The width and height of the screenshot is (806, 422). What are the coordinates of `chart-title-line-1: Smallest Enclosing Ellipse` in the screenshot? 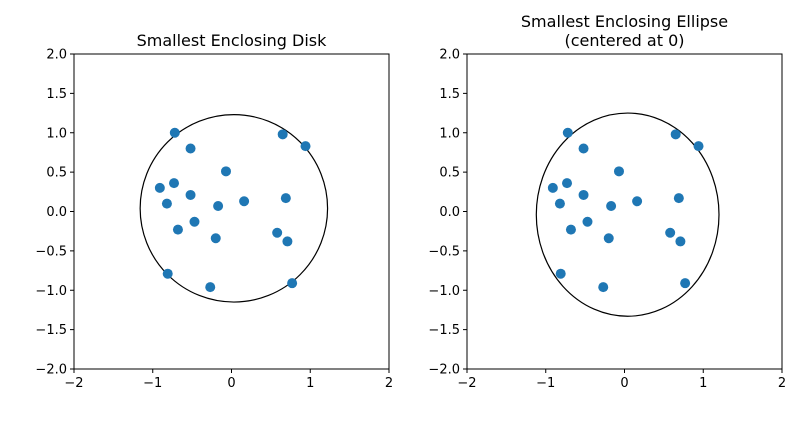 It's located at (624, 21).